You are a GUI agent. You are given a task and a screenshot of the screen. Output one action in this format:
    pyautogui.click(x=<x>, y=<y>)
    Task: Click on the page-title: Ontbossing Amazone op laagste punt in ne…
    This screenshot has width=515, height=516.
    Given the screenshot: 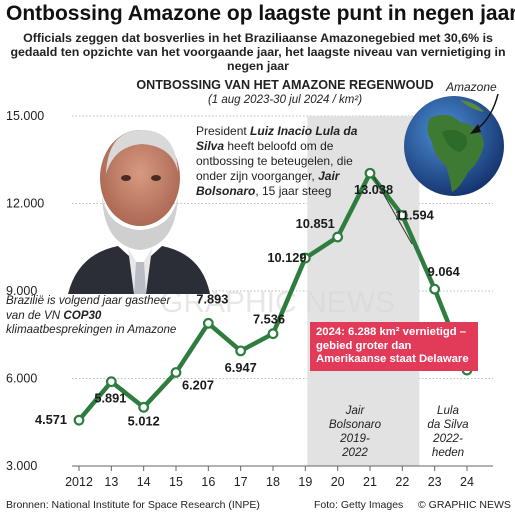 What is the action you would take?
    pyautogui.click(x=260, y=13)
    